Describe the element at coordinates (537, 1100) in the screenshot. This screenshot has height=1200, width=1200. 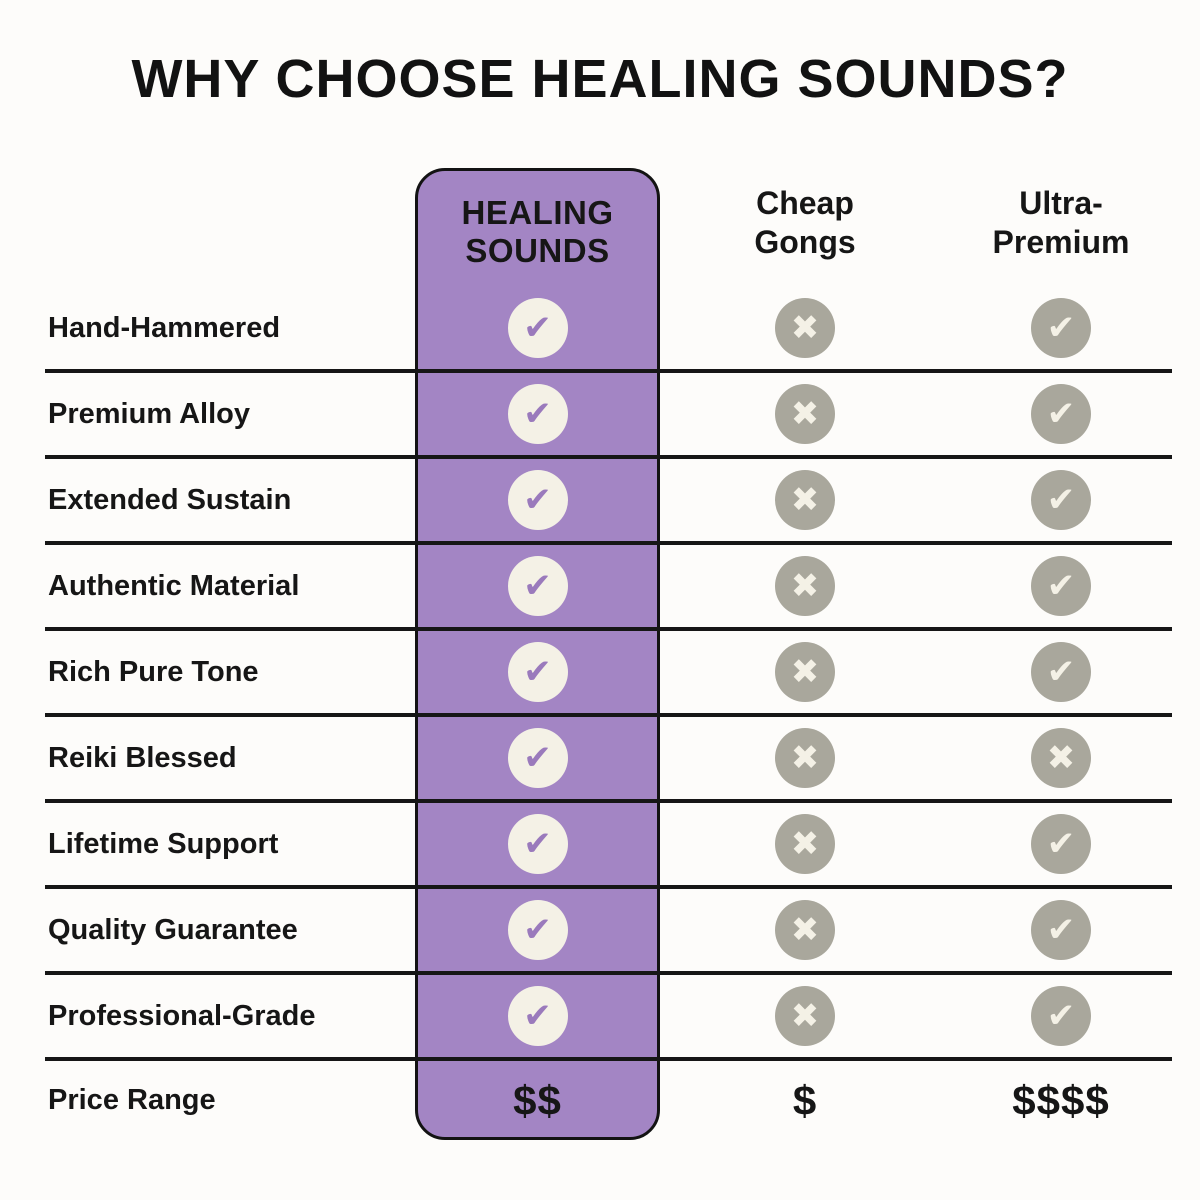
I see `price-healing-sounds: $$` at that location.